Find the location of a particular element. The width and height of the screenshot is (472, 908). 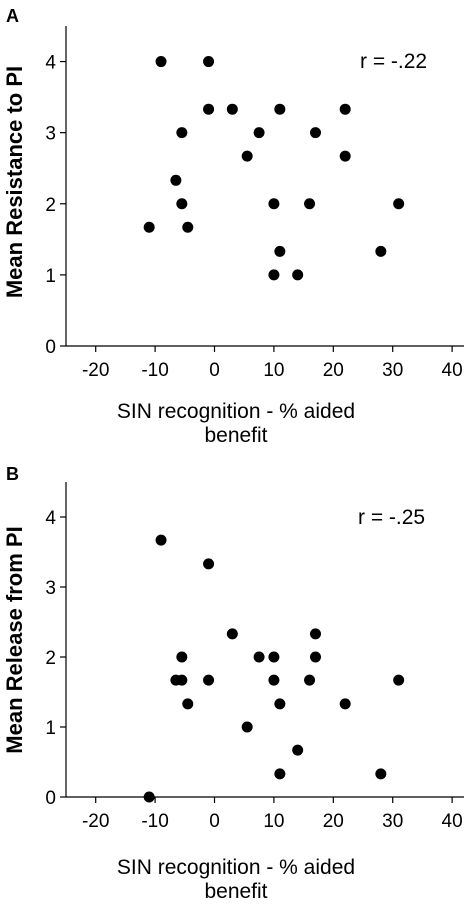

y-axis-title: Mean Resistance to PI is located at coordinates (14, 182).